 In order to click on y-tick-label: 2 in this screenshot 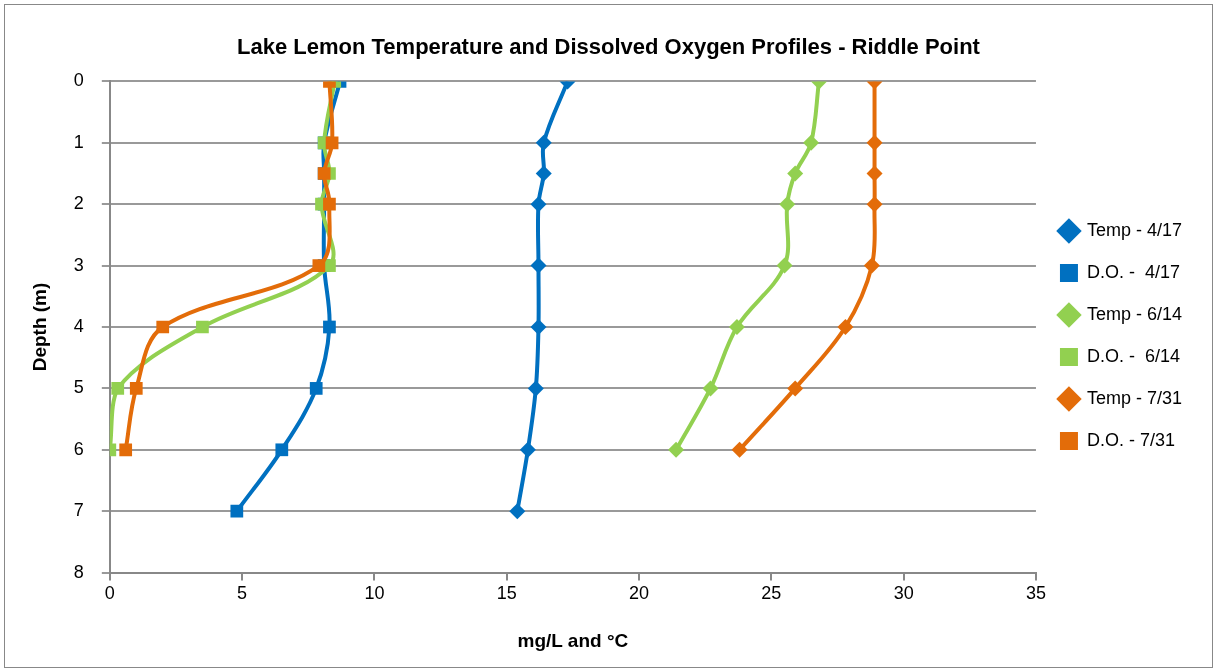, I will do `click(78, 203)`.